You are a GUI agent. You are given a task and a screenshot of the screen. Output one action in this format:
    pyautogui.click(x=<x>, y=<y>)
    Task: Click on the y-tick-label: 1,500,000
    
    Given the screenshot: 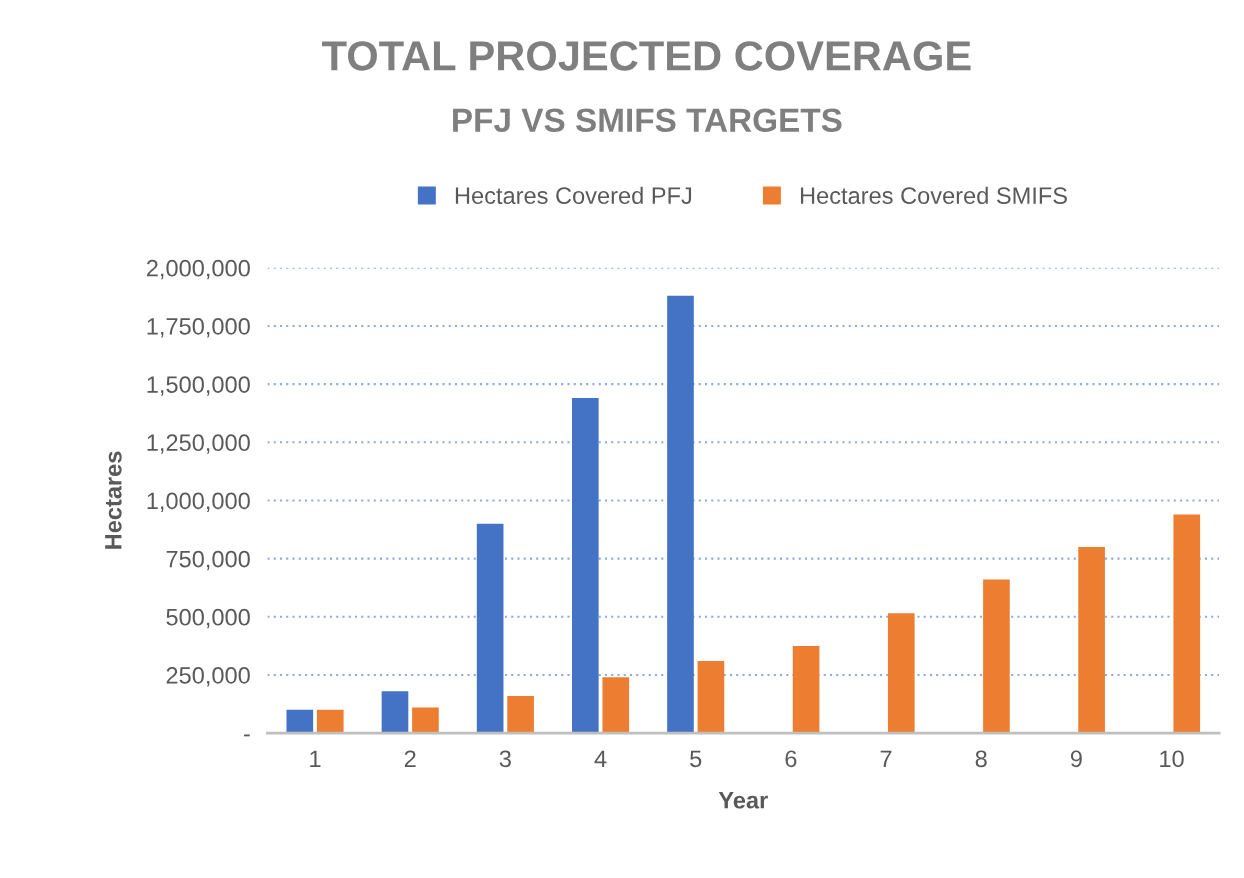 What is the action you would take?
    pyautogui.click(x=198, y=386)
    